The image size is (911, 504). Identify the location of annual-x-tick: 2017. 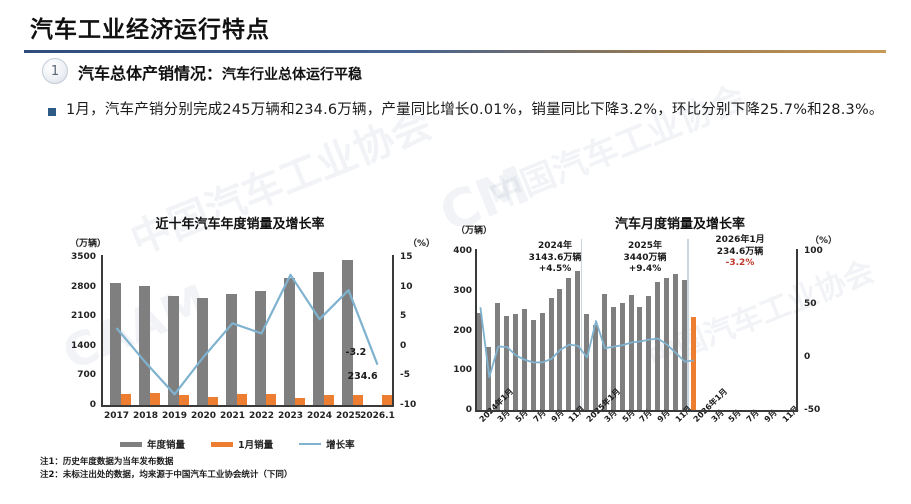
(116, 416).